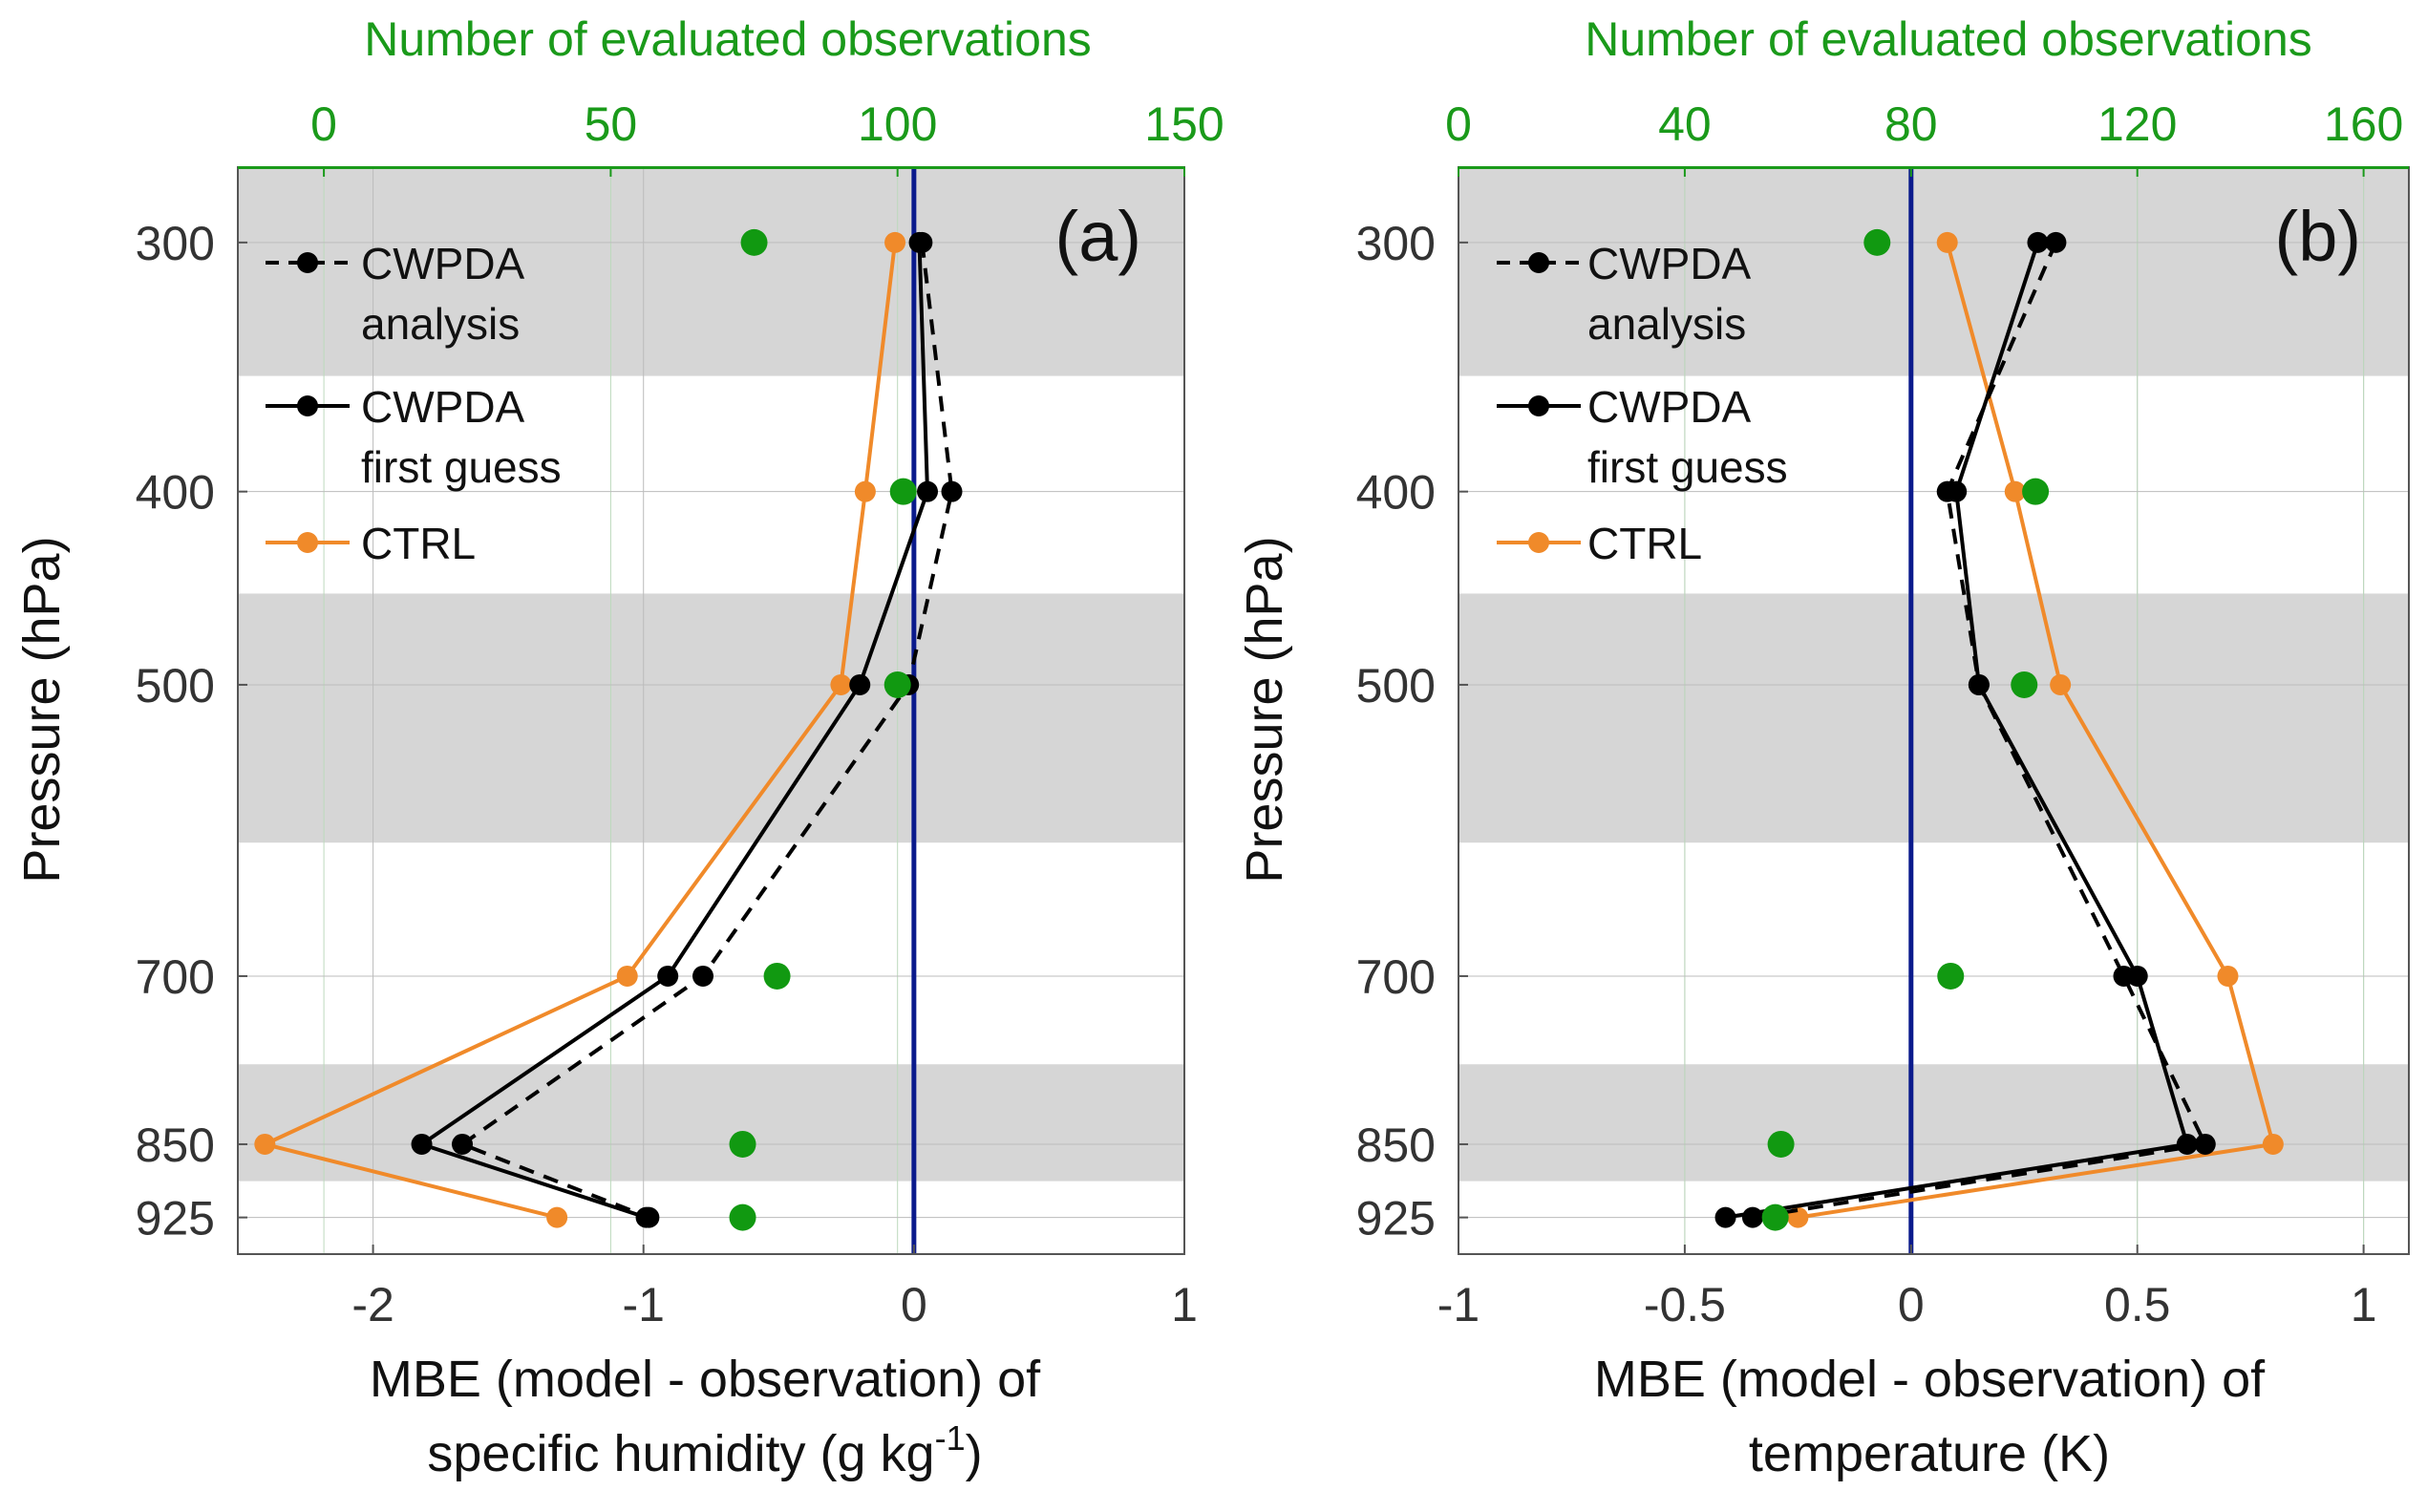  What do you see at coordinates (680, 1453) in the screenshot?
I see `x-axis-title-text: specific humidity (g kg` at bounding box center [680, 1453].